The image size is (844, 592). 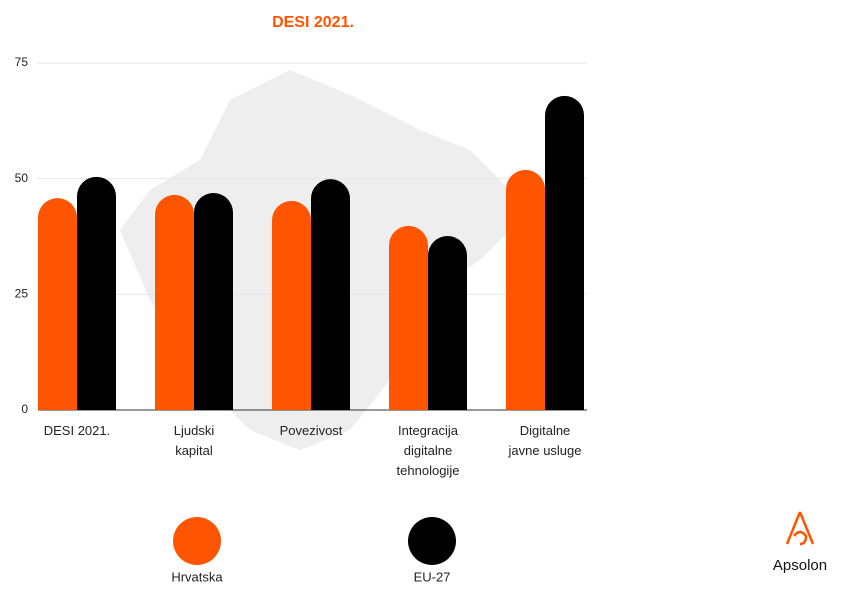 I want to click on x-tick-label-line: tehnologije, so click(x=428, y=470).